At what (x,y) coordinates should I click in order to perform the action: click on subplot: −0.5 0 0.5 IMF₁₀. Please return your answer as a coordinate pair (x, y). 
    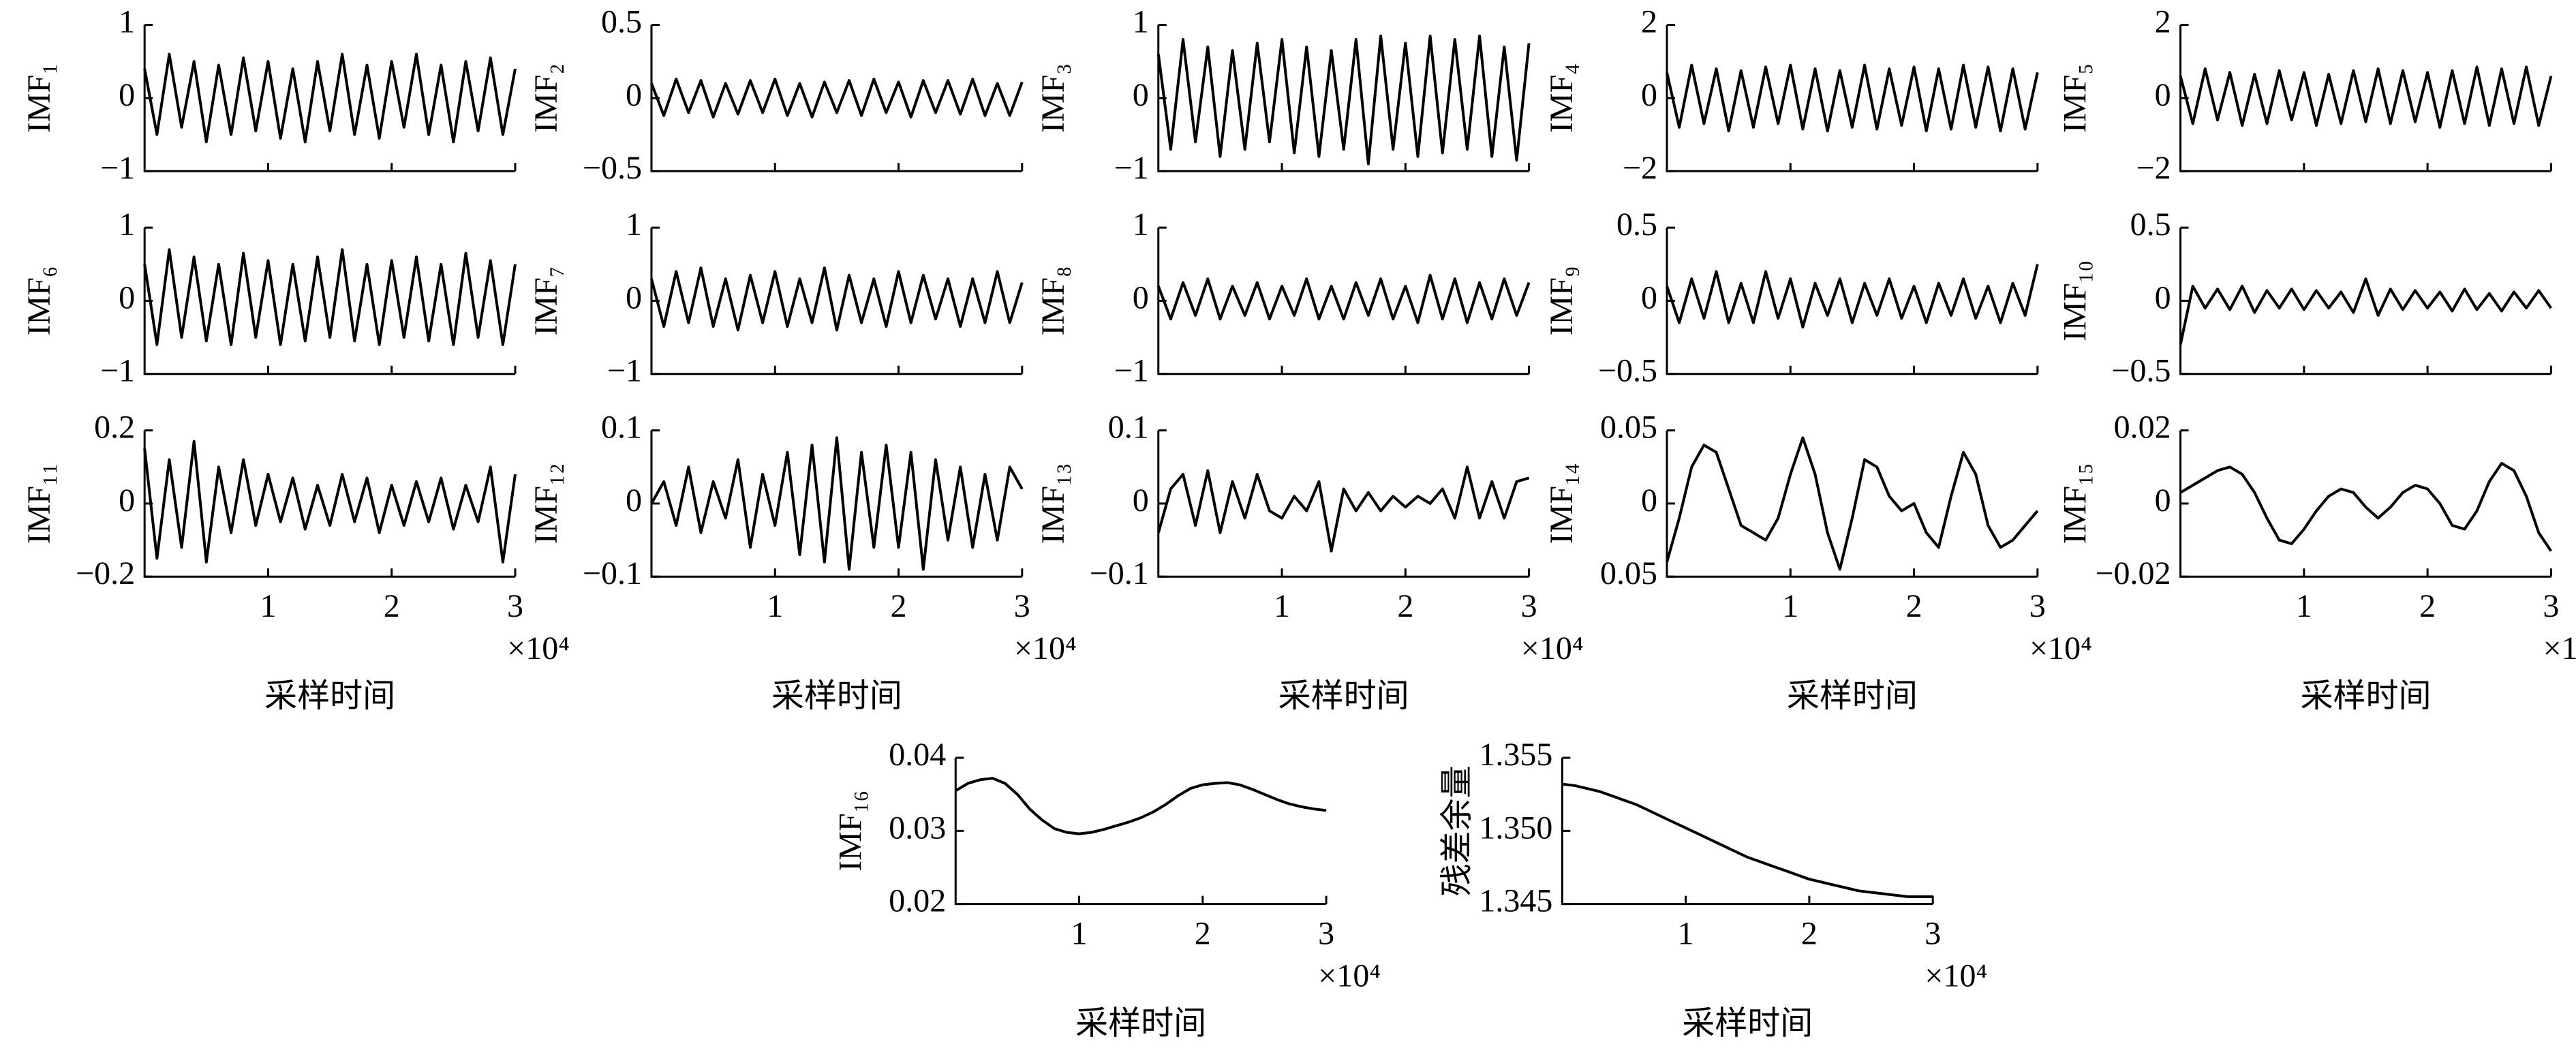
    Looking at the image, I should click on (2305, 297).